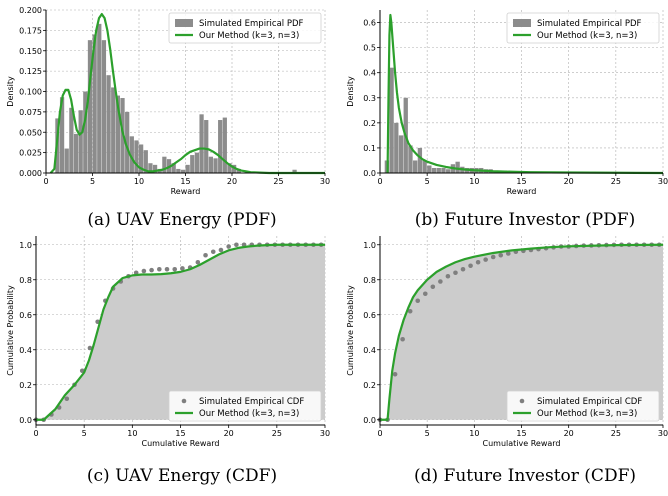  Describe the element at coordinates (25, 350) in the screenshot. I see `y-tick-label: 0.4` at that location.